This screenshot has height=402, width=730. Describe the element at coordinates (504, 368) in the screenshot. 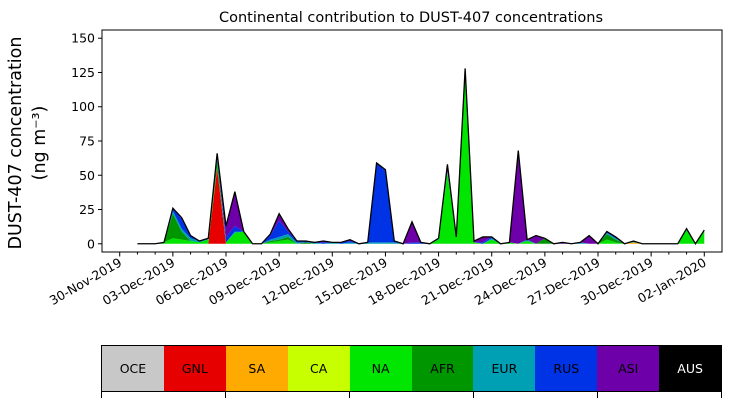

I see `legend-eur: EUR` at that location.